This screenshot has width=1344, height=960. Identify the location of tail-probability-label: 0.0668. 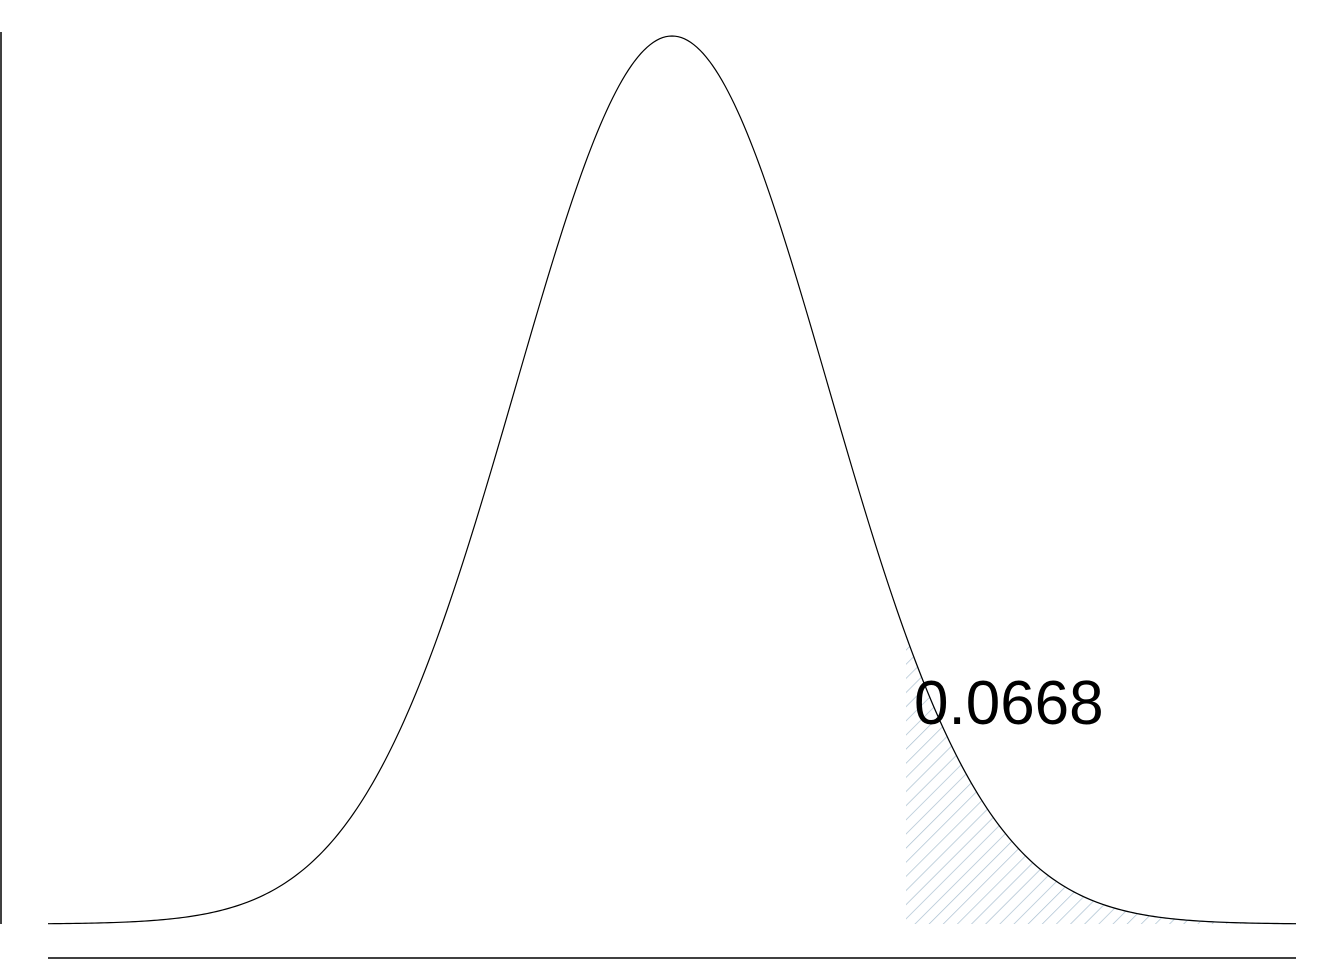
(1009, 703).